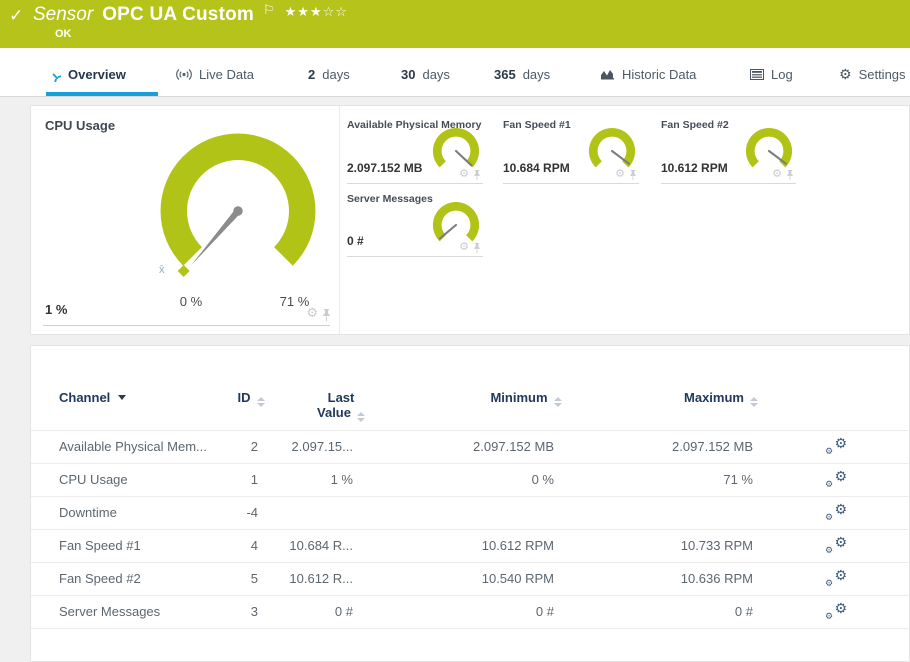 This screenshot has height=662, width=910. Describe the element at coordinates (470, 612) in the screenshot. I see `table-row-server-messages: Server Messages 3 0 # 0 # 0 # ⚙ ⚙` at that location.